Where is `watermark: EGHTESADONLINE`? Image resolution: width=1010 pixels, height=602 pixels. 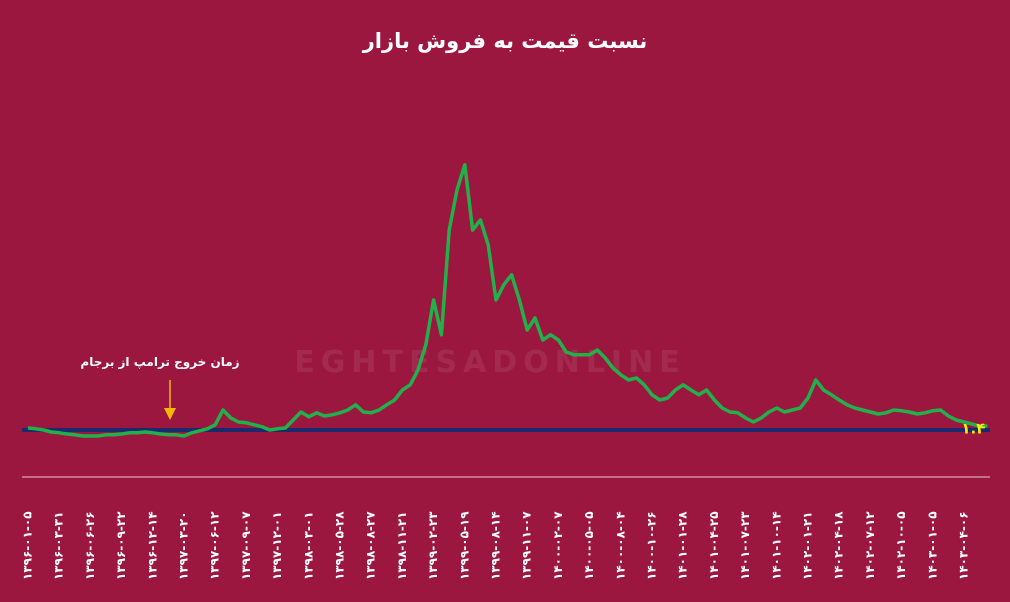 watermark: EGHTESADONLINE is located at coordinates (489, 362).